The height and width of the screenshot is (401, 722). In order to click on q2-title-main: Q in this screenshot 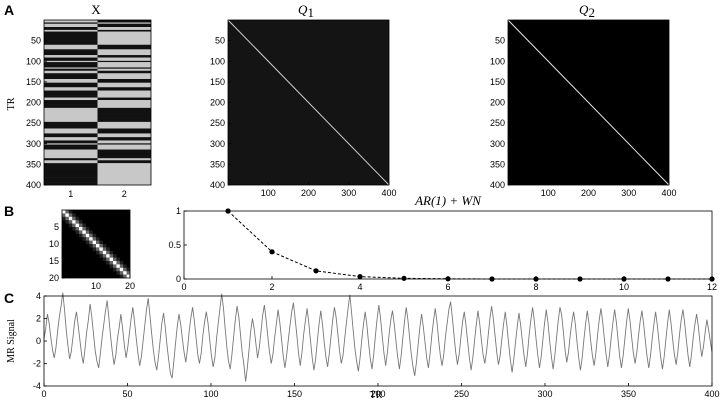, I will do `click(584, 9)`.